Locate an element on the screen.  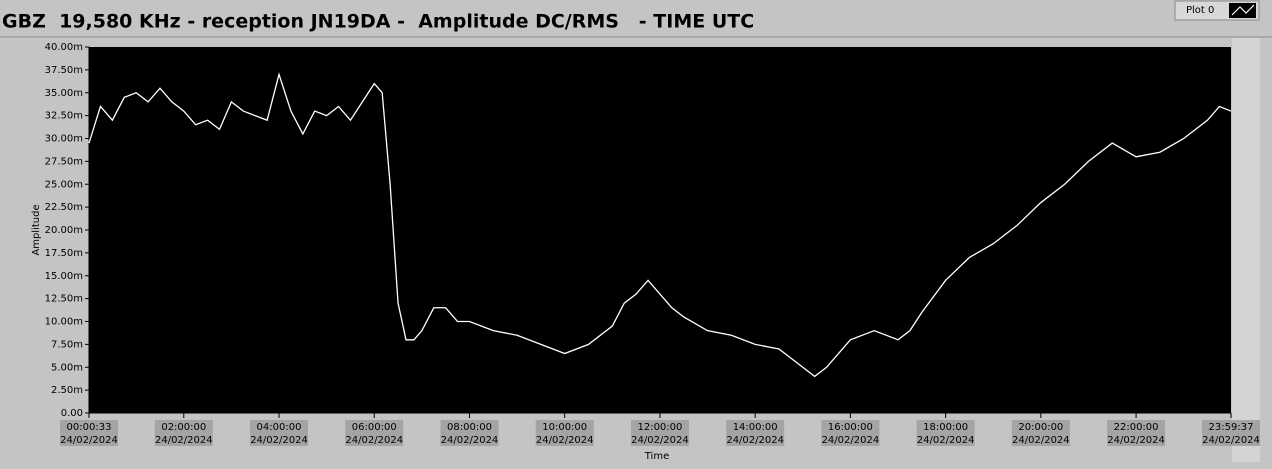
y-tick-label: 30.00m is located at coordinates (64, 139).